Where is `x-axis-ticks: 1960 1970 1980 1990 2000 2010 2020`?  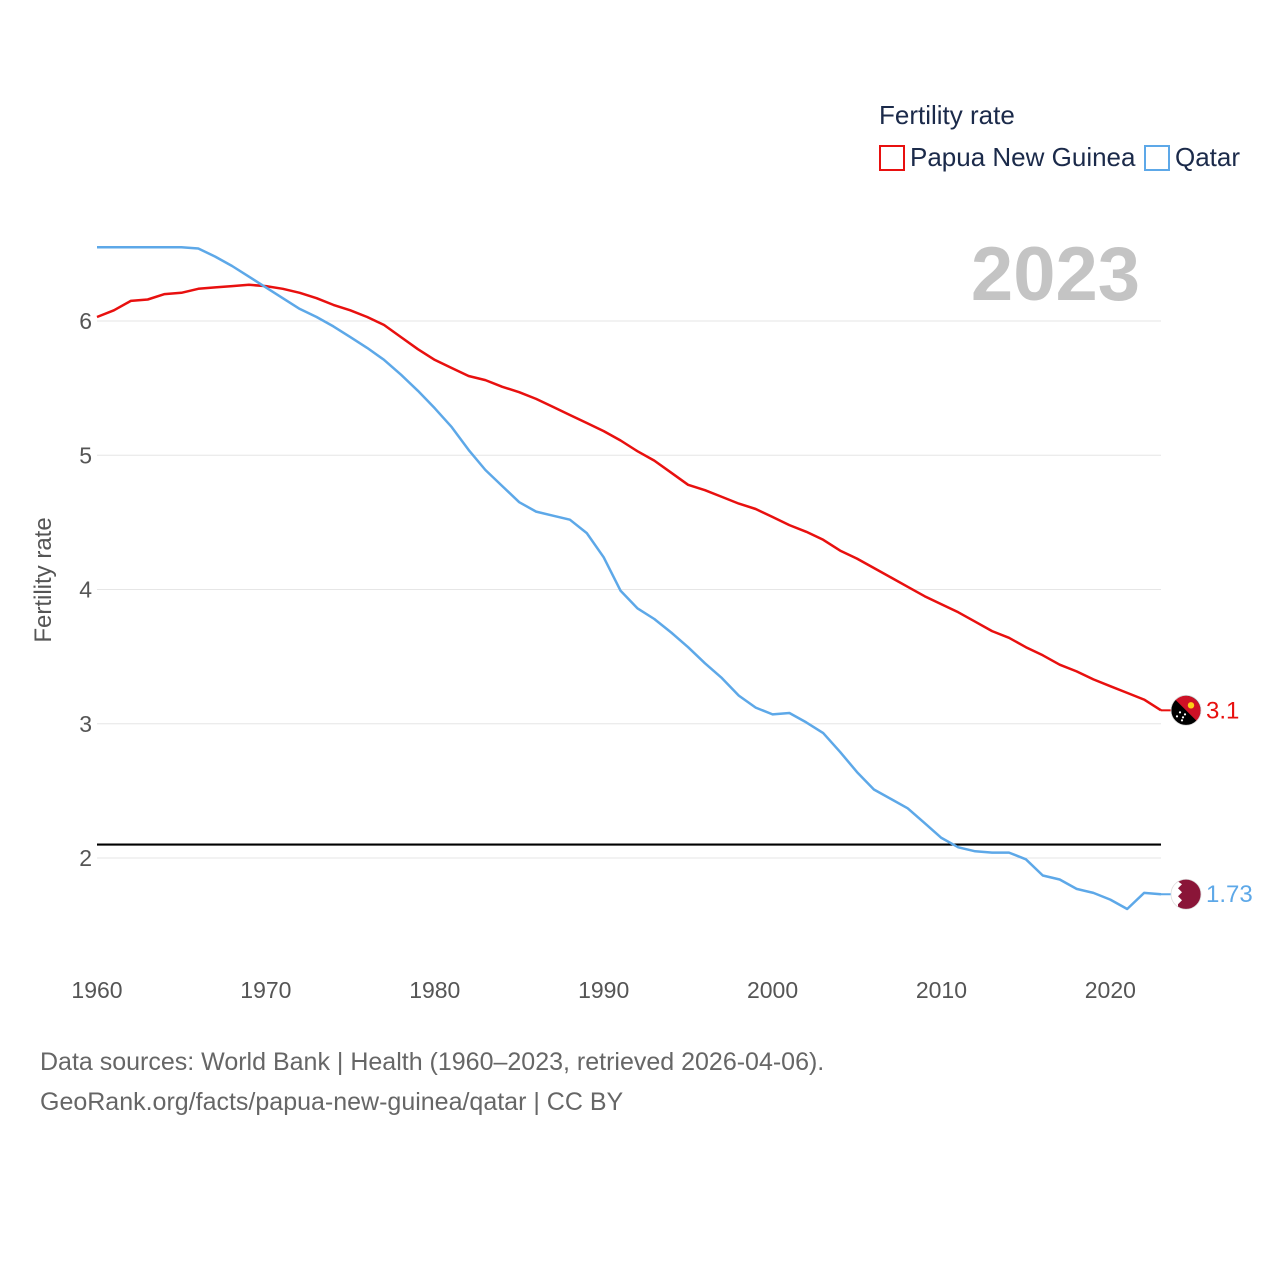 x-axis-ticks: 1960 1970 1980 1990 2000 2010 2020 is located at coordinates (603, 990).